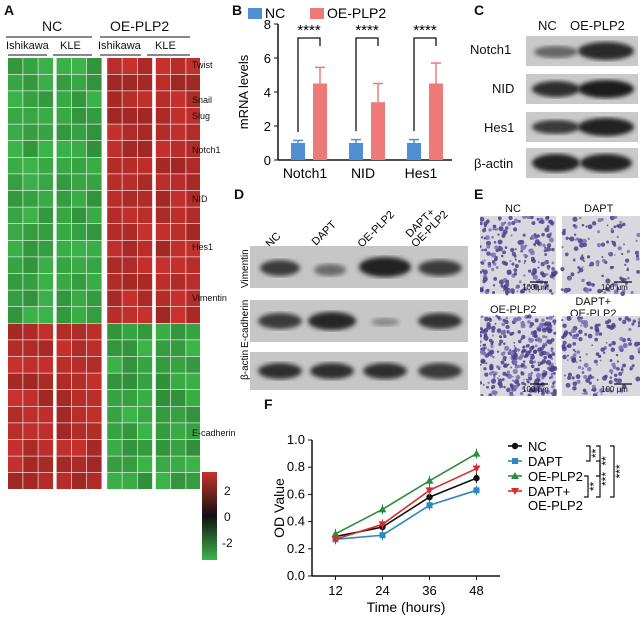  What do you see at coordinates (296, 521) in the screenshot?
I see `line-ytick-label: 0.4` at bounding box center [296, 521].